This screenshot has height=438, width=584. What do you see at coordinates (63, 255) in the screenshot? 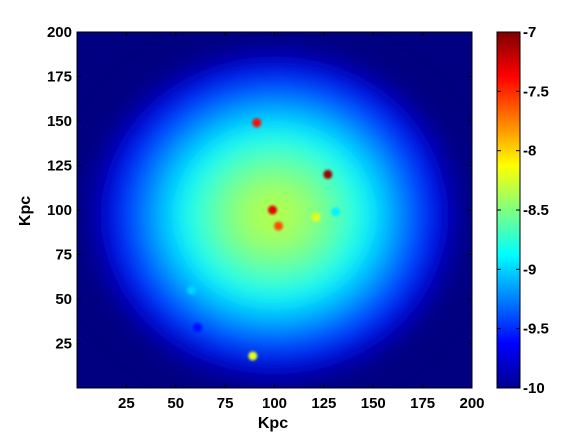
I see `y-tick-label: 75` at bounding box center [63, 255].